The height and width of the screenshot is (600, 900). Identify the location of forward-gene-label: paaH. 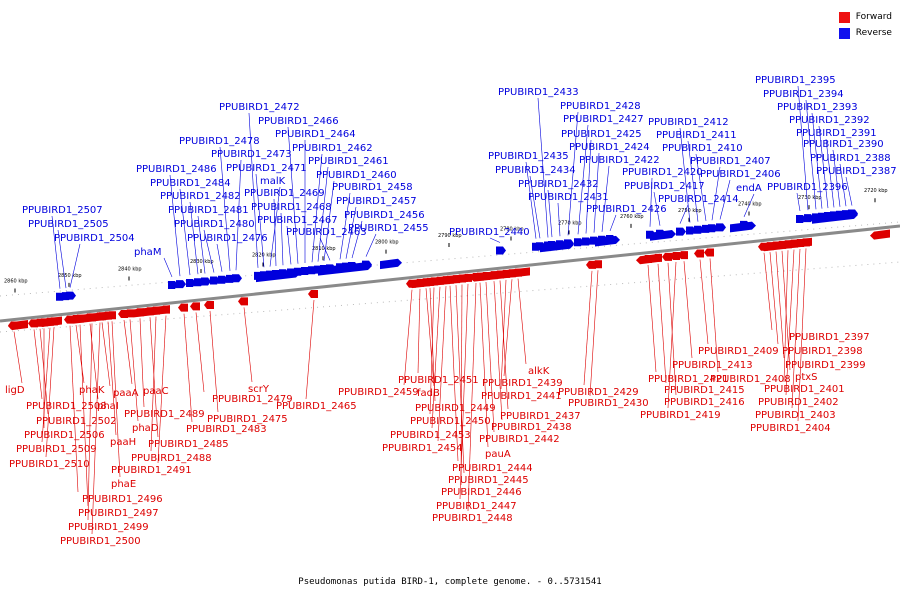
(123, 442).